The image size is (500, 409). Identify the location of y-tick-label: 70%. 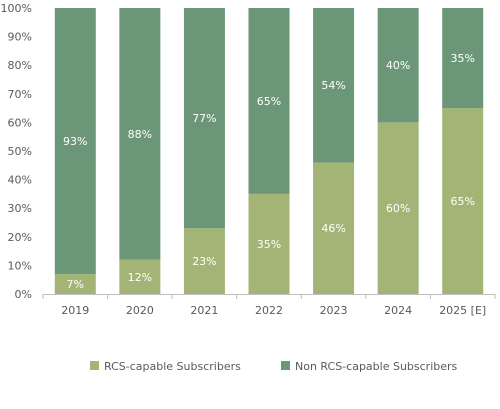
(20, 94).